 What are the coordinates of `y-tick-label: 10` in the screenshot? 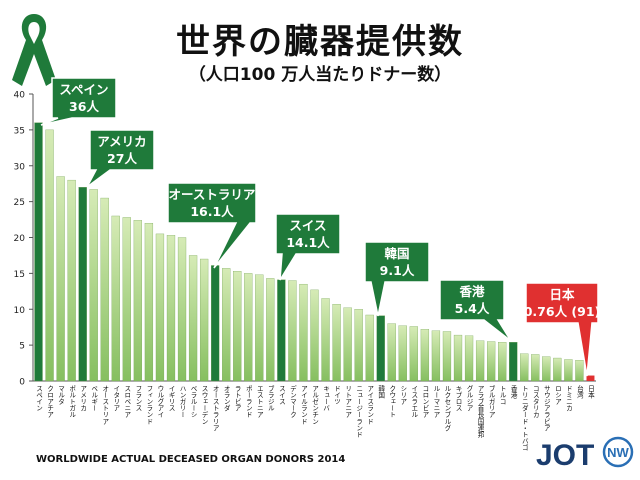 It's located at (20, 311).